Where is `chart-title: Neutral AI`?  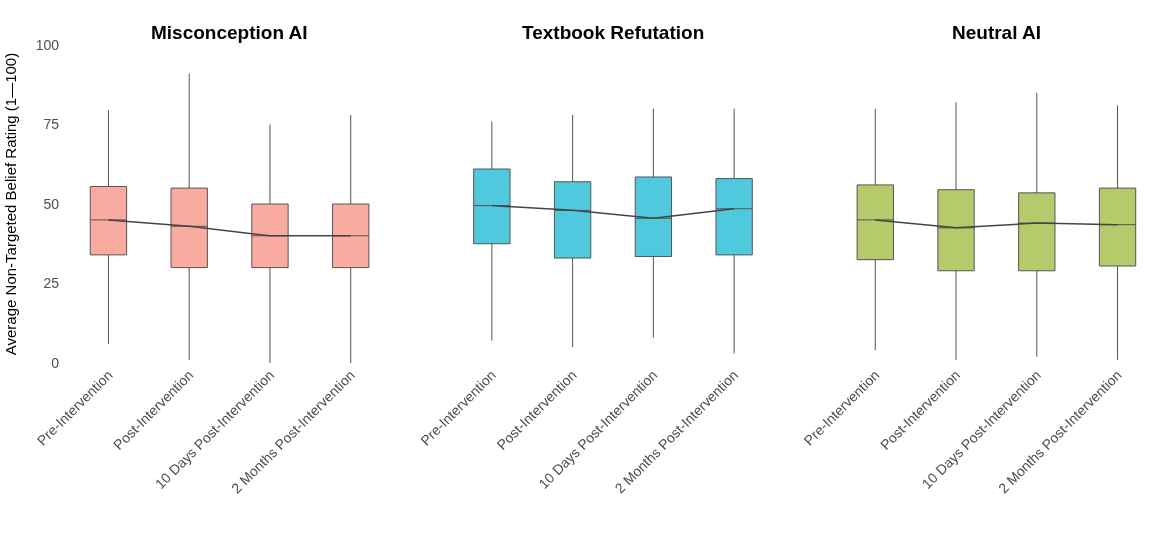
chart-title: Neutral AI is located at coordinates (997, 32).